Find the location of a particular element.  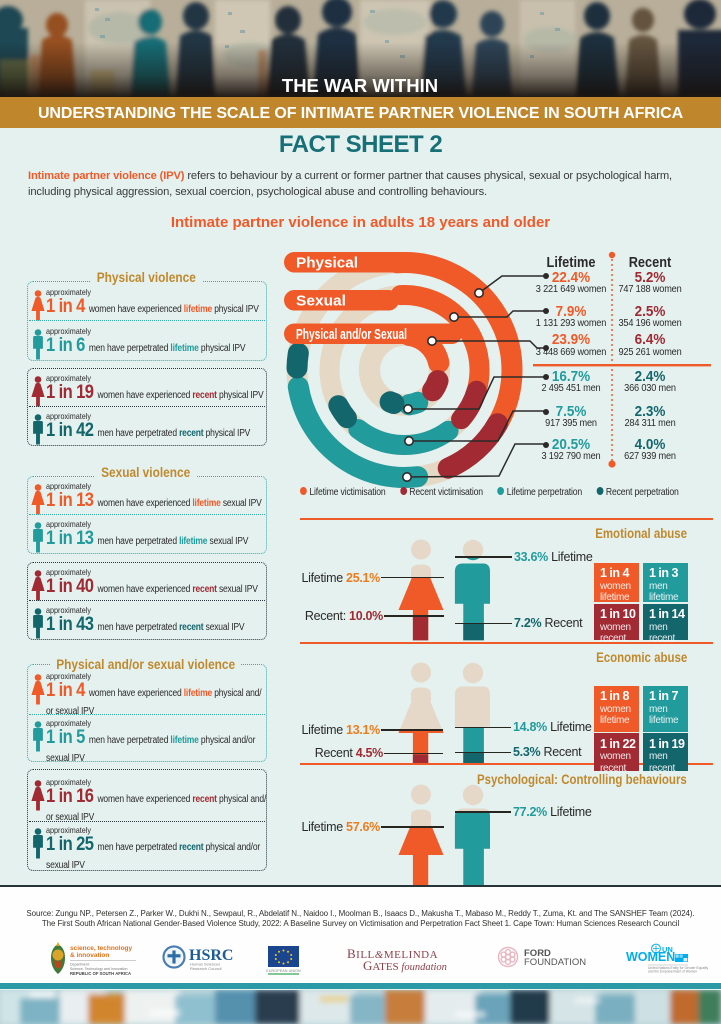

svg-text: Research Council is located at coordinates (206, 968).